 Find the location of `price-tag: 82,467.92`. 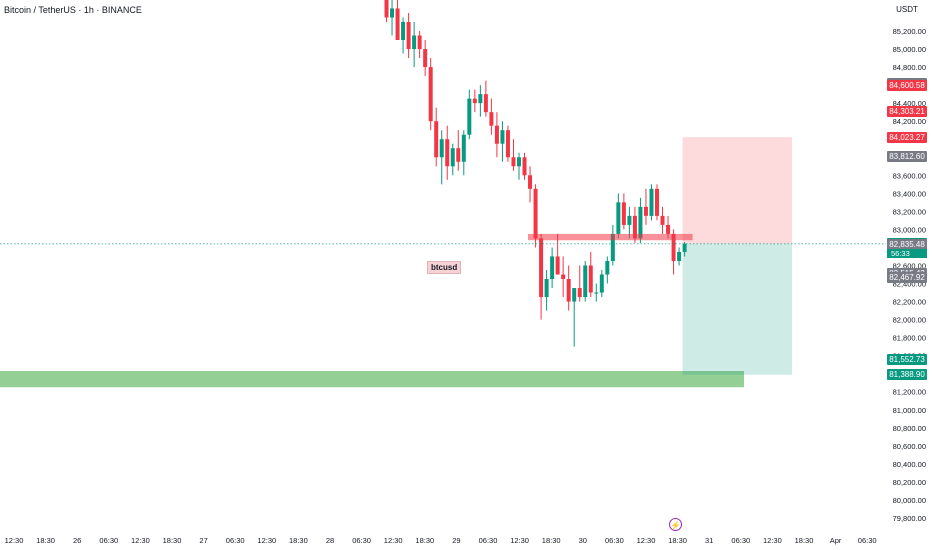

price-tag: 82,467.92 is located at coordinates (907, 277).